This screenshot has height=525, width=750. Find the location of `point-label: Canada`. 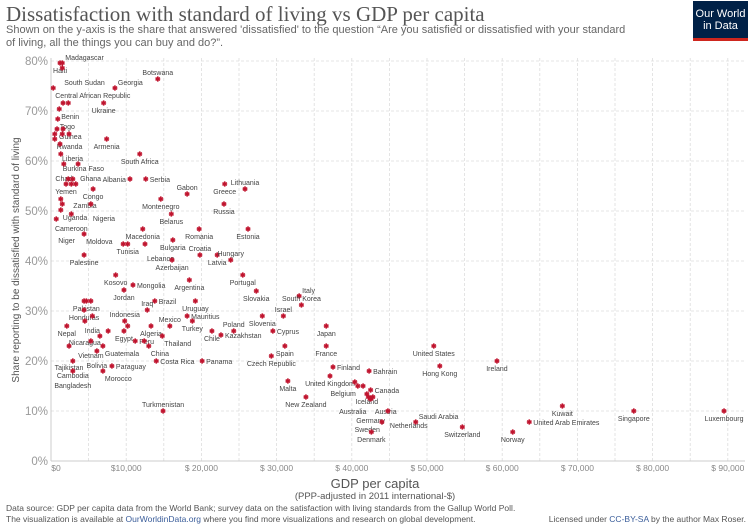

point-label: Canada is located at coordinates (387, 391).